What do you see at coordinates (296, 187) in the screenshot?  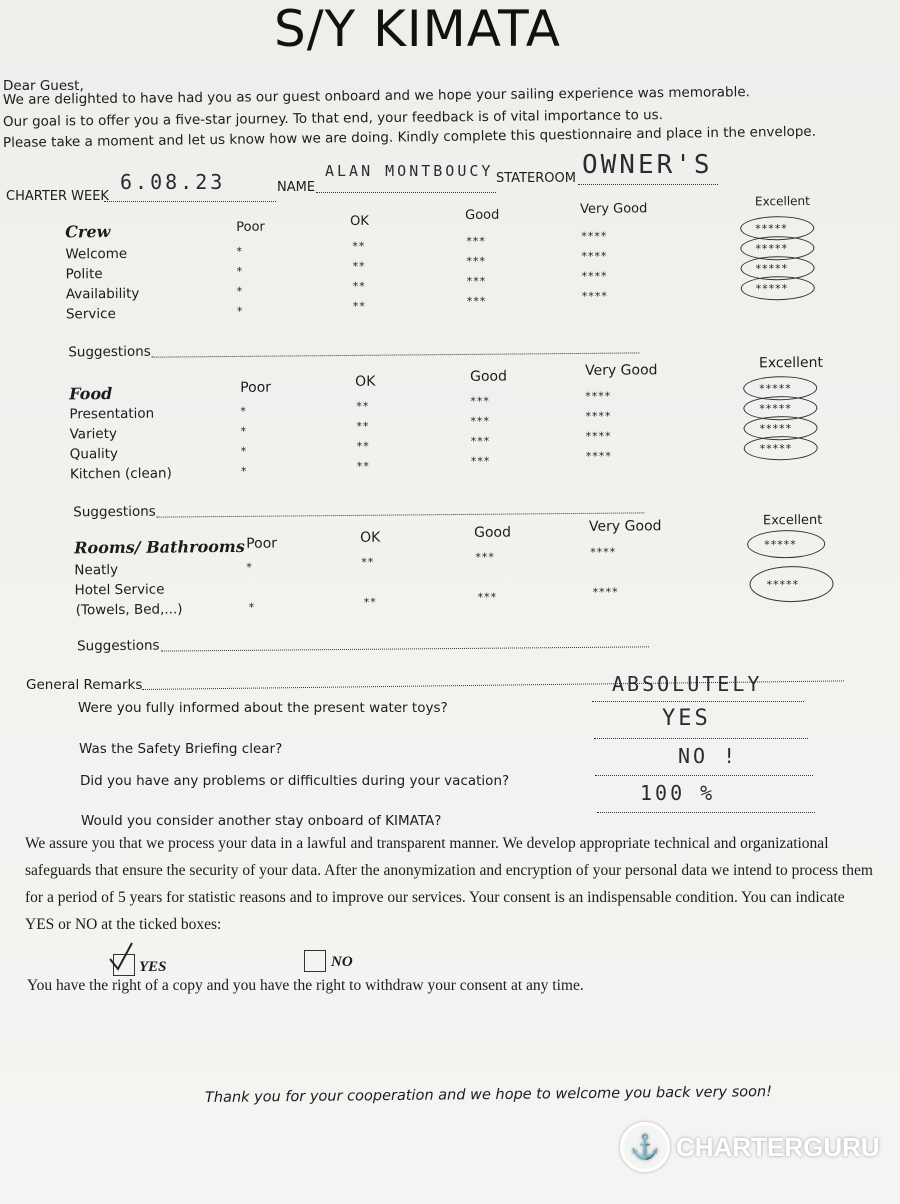 I see `name-label: NAME` at bounding box center [296, 187].